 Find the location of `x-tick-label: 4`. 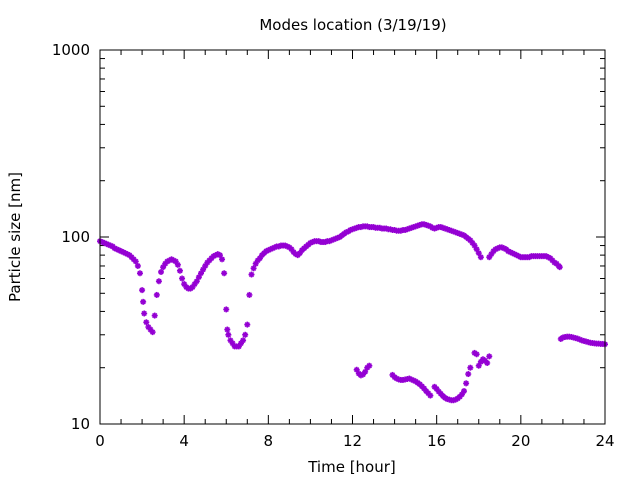

x-tick-label: 4 is located at coordinates (184, 441).